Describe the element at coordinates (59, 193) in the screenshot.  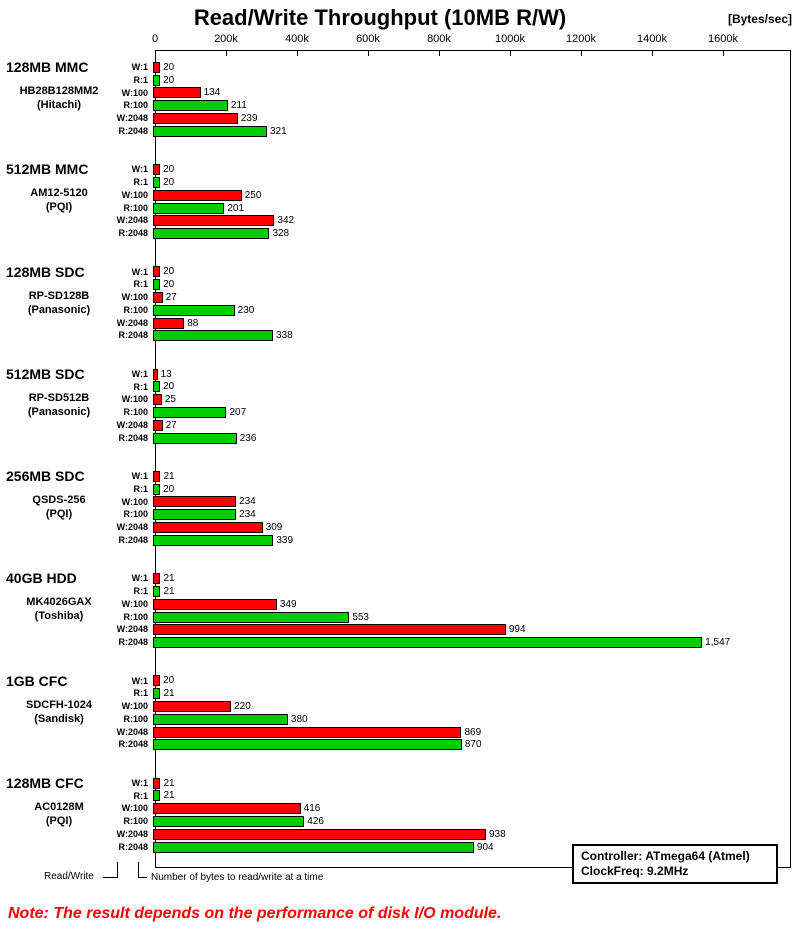
I see `device-model: AM12-5120` at that location.